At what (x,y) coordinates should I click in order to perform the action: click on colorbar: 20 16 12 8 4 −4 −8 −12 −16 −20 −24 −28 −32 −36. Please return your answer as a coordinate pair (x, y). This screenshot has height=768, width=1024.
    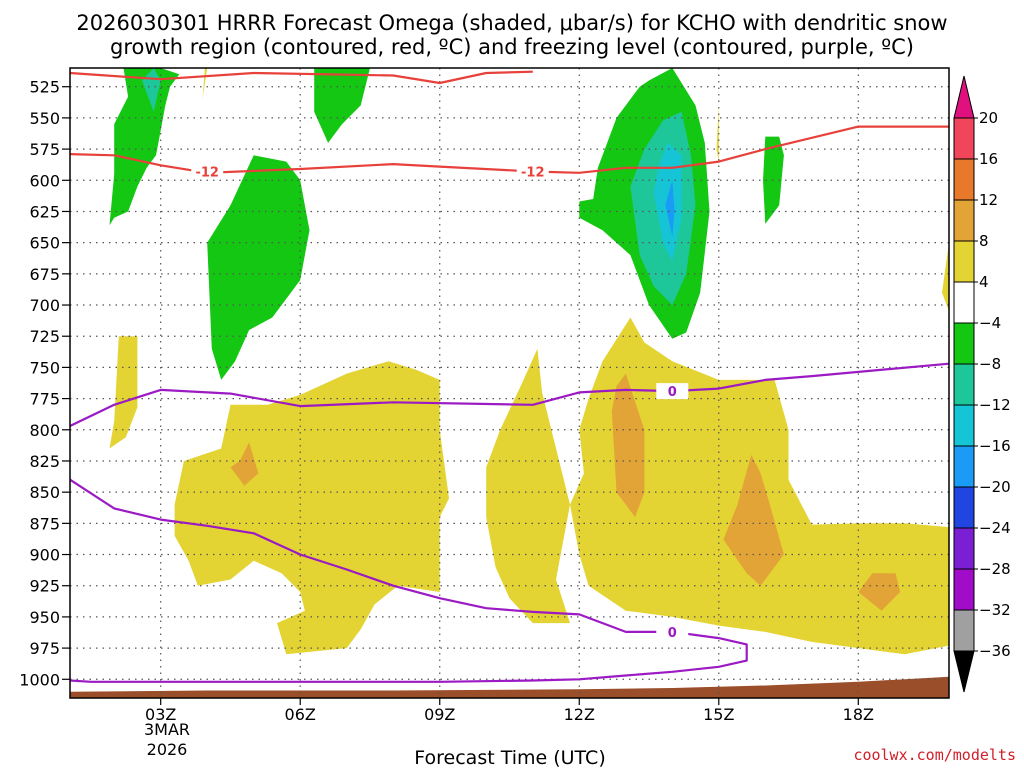
    Looking at the image, I should click on (982, 384).